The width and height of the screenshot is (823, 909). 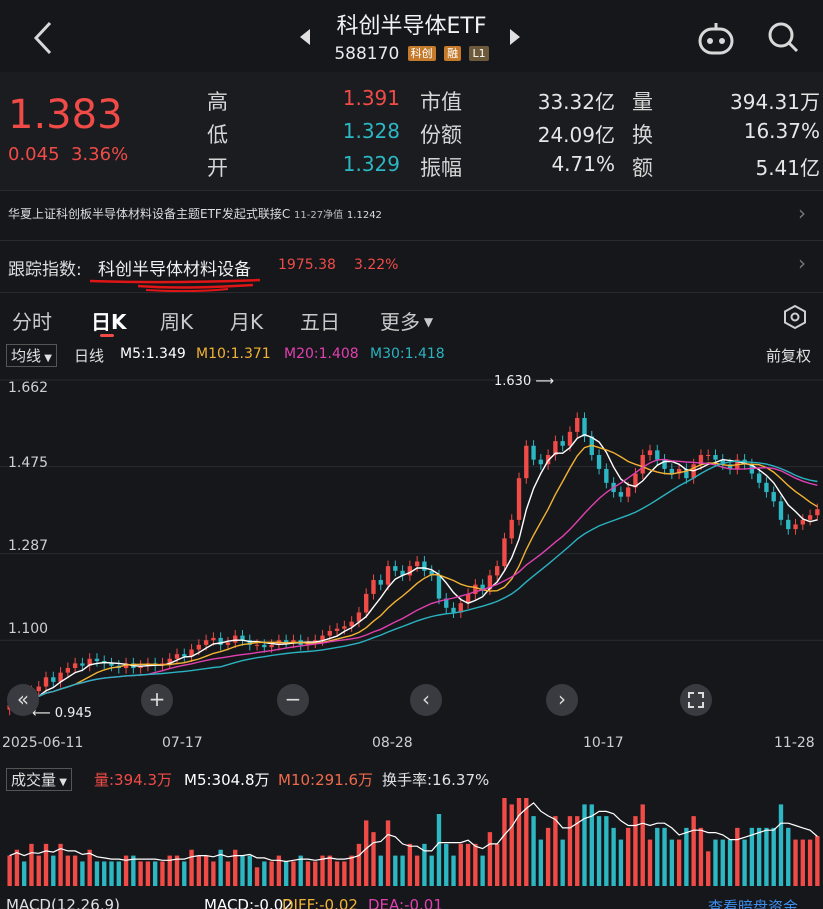 I want to click on tracking-index-pct: 3.22%, so click(x=376, y=265).